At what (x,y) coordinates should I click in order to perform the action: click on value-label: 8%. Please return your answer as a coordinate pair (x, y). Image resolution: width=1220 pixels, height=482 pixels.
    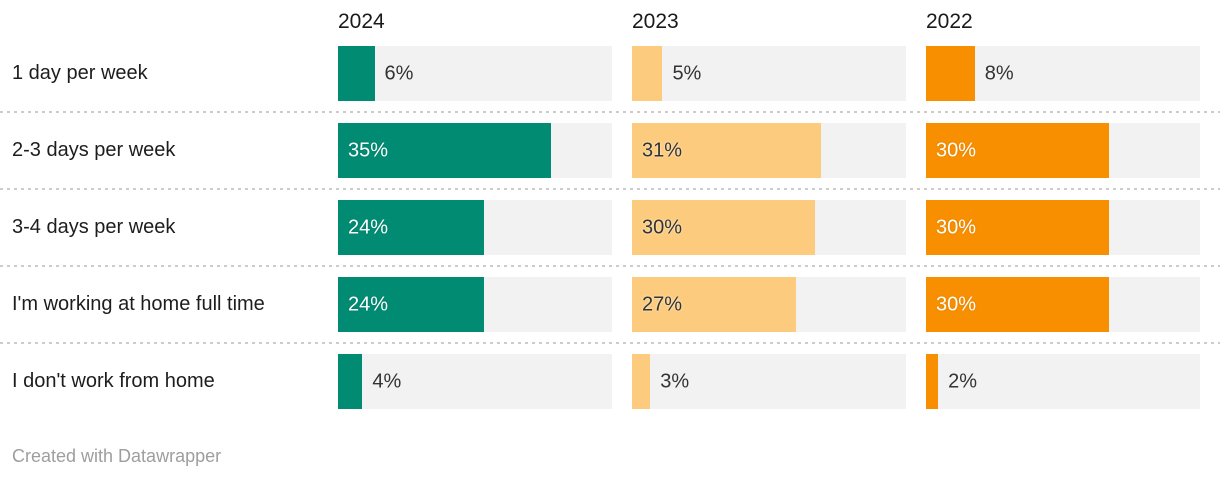
    Looking at the image, I should click on (999, 73).